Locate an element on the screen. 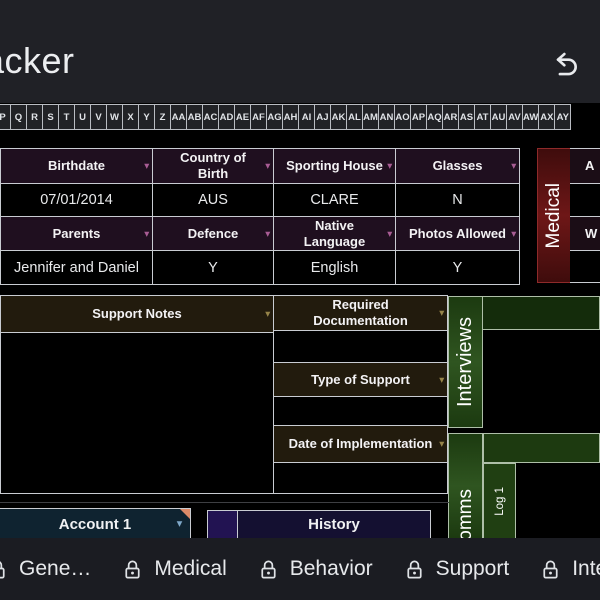 The image size is (600, 600). value-cell-photos-allowed: Y is located at coordinates (457, 267).